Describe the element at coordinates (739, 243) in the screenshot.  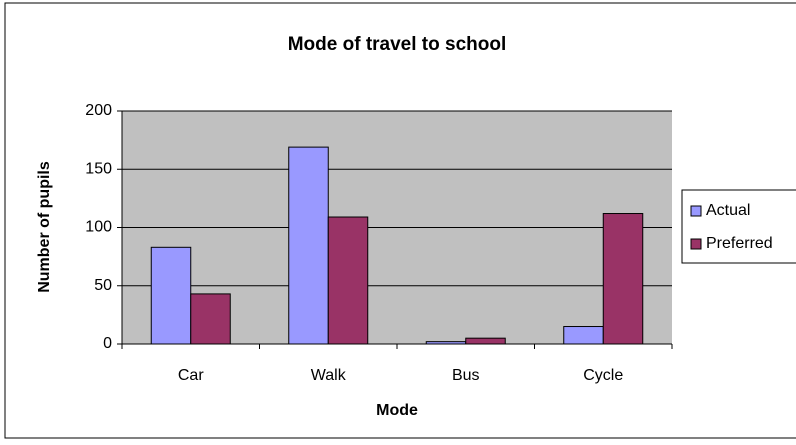
I see `legend-label: Preferred` at that location.